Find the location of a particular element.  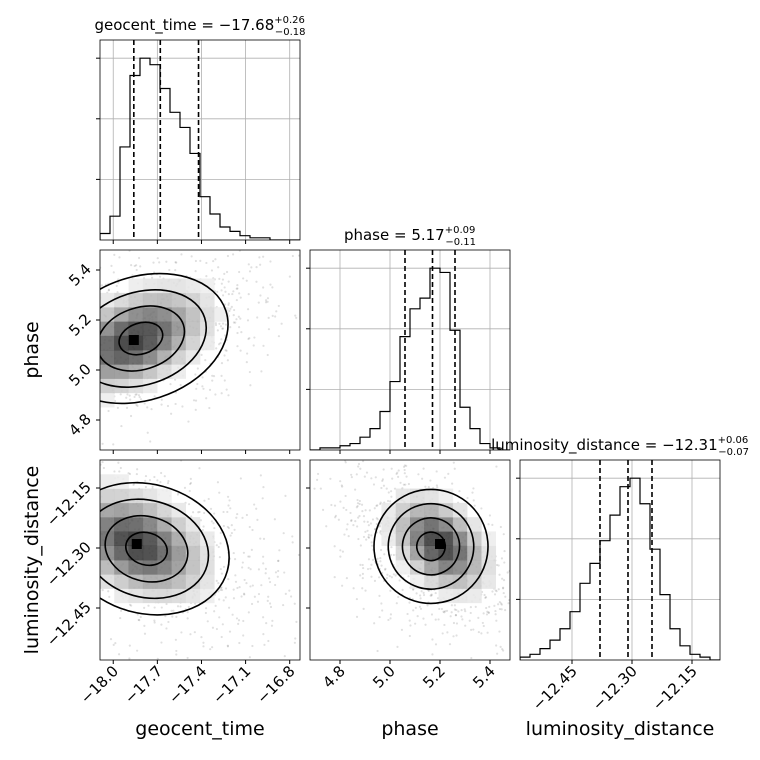

contour-line is located at coordinates (431, 546).